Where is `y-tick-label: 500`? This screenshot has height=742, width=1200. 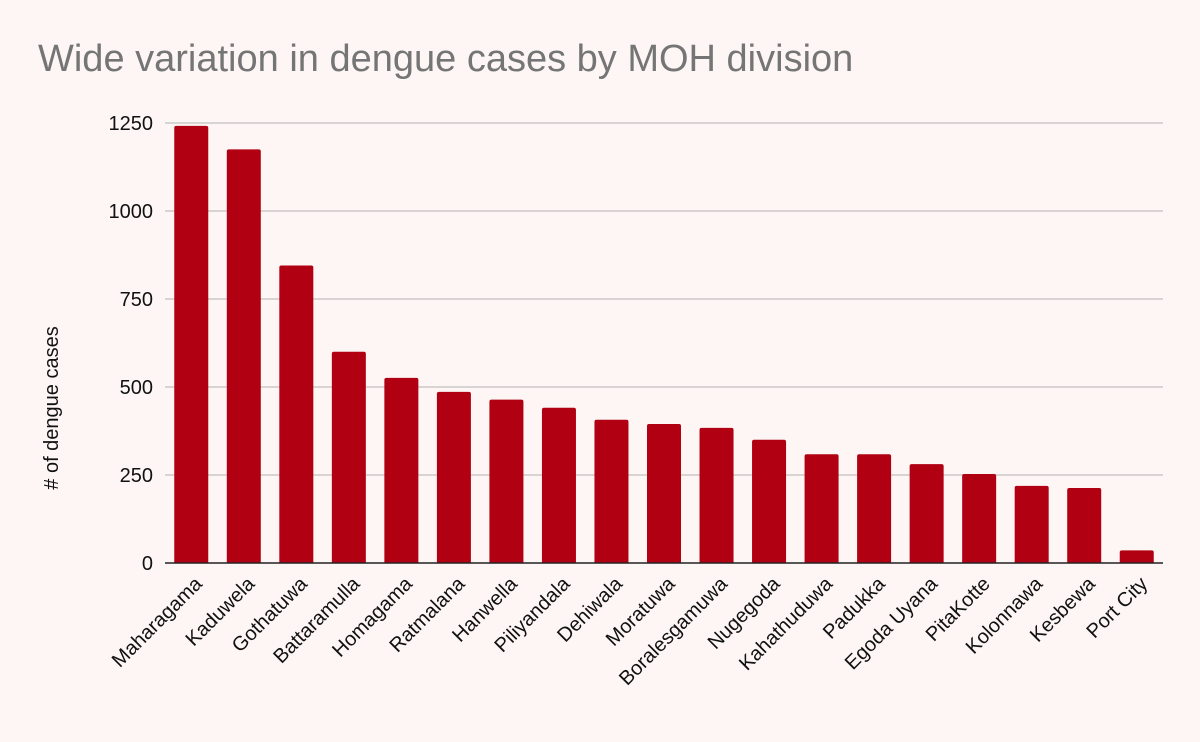
y-tick-label: 500 is located at coordinates (136, 388).